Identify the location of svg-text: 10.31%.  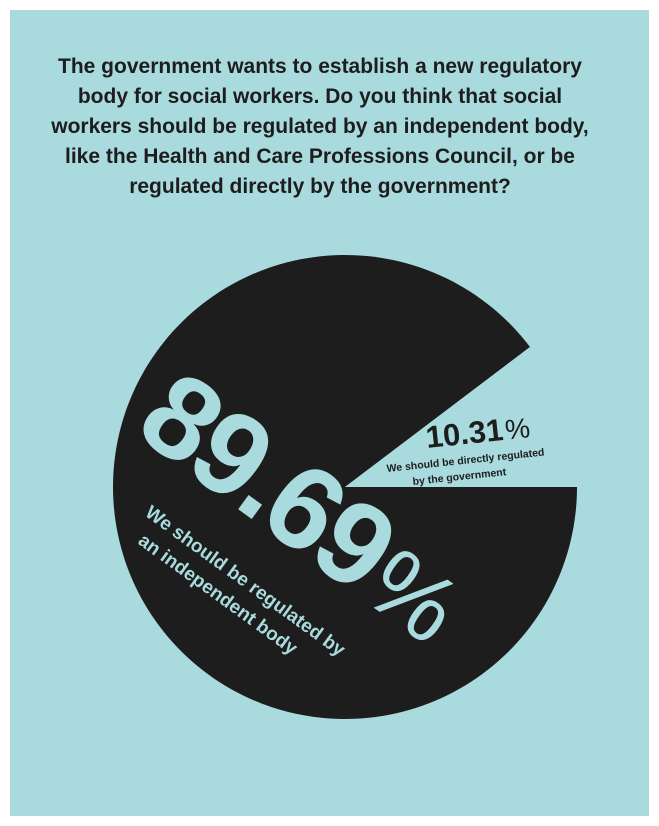
(478, 432).